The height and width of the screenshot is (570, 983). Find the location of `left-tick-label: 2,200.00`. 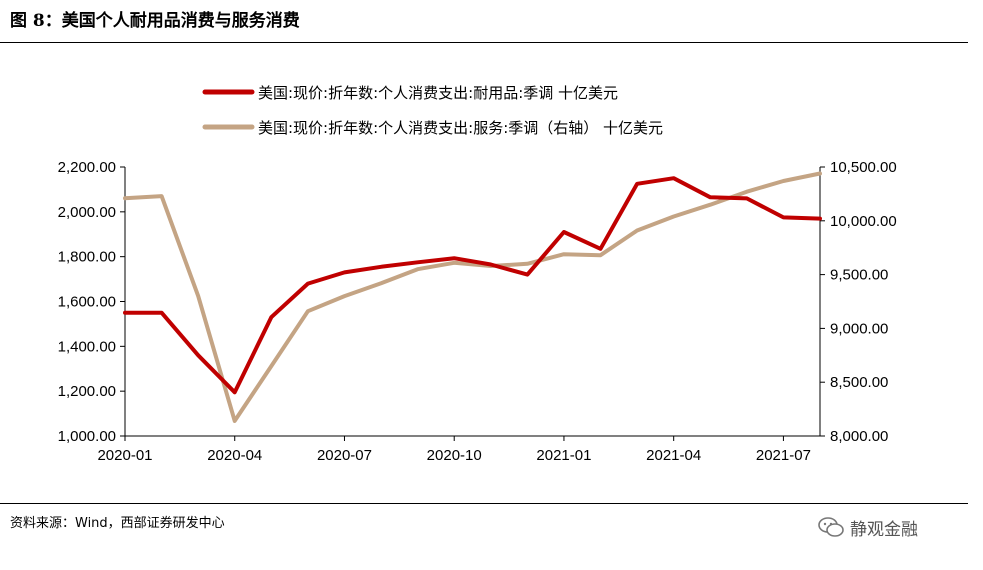

left-tick-label: 2,200.00 is located at coordinates (87, 167).